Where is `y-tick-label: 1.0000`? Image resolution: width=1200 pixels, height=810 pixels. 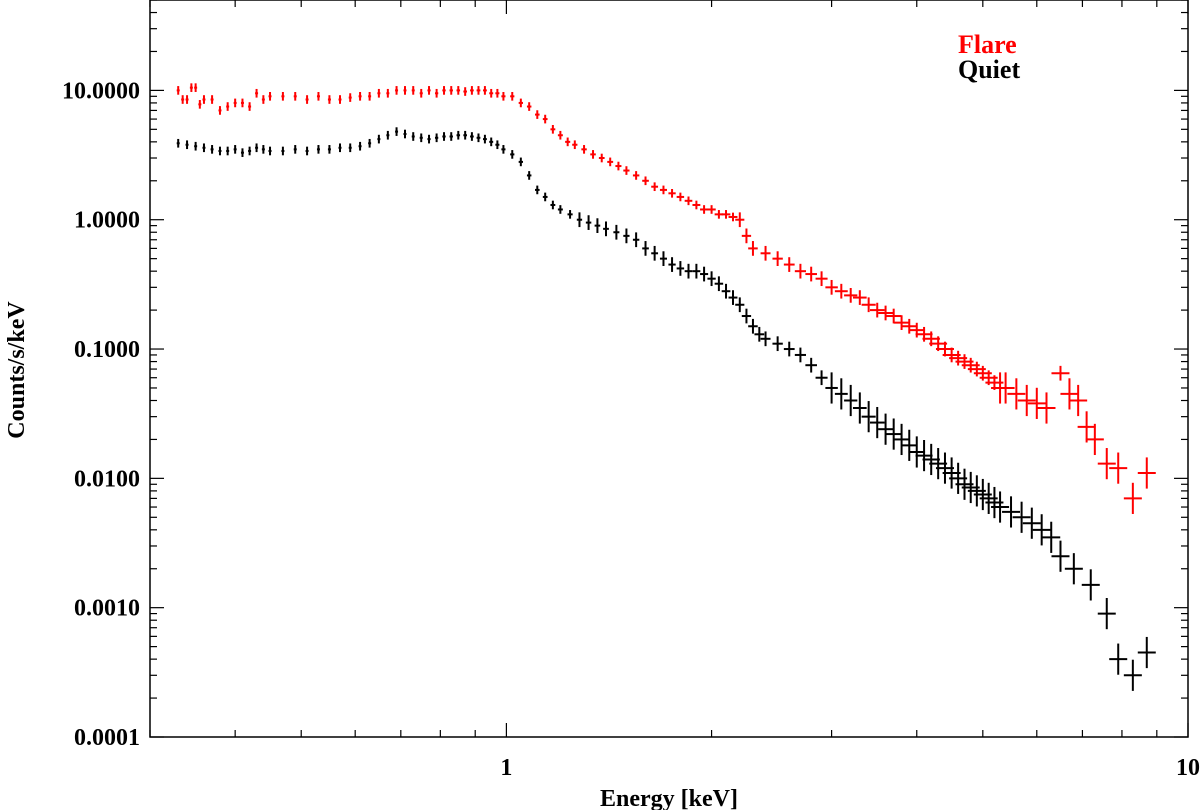
y-tick-label: 1.0000 is located at coordinates (107, 221).